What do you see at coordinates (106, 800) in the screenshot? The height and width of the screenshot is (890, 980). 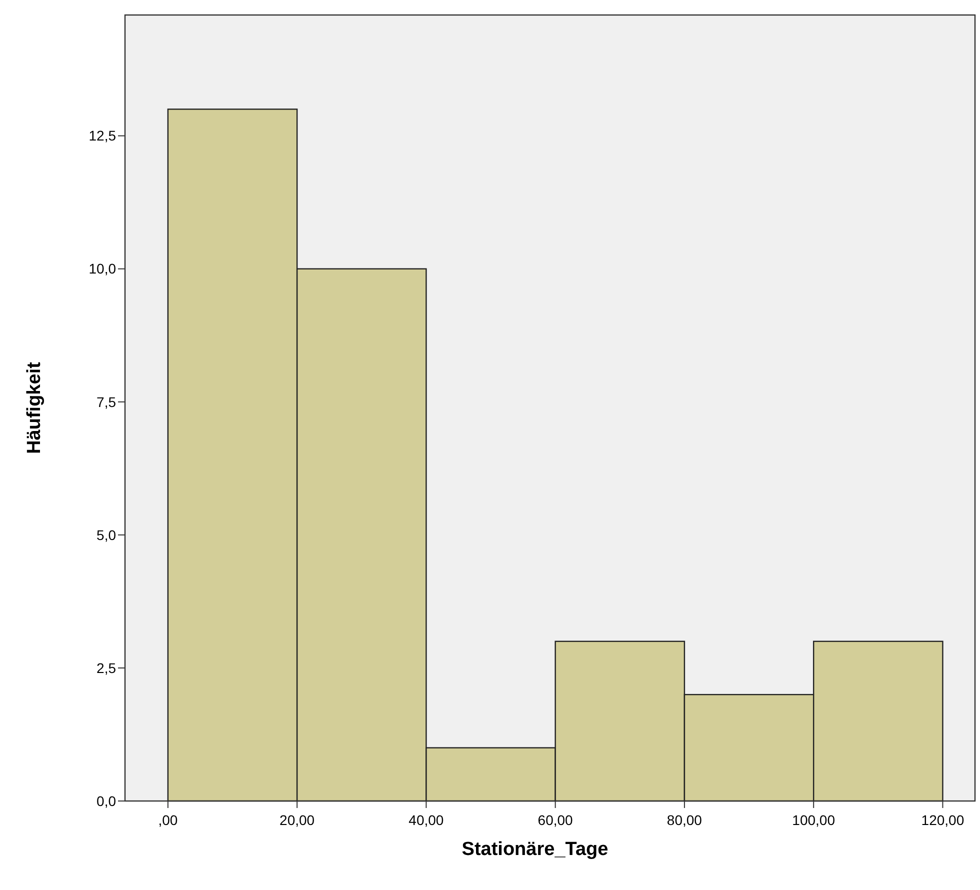 I see `y-tick-label: 0,0` at bounding box center [106, 800].